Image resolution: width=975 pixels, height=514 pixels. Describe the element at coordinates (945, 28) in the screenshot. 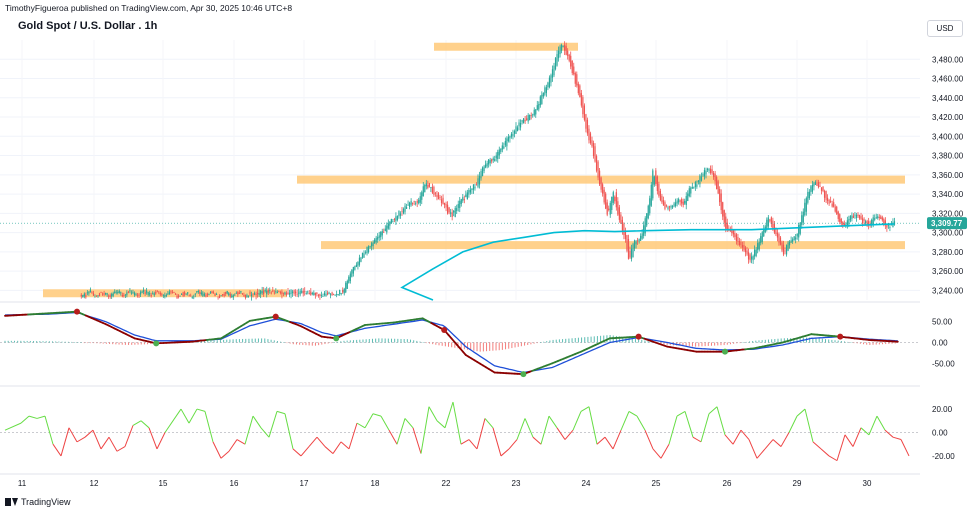

I see `currency-button: USD` at that location.